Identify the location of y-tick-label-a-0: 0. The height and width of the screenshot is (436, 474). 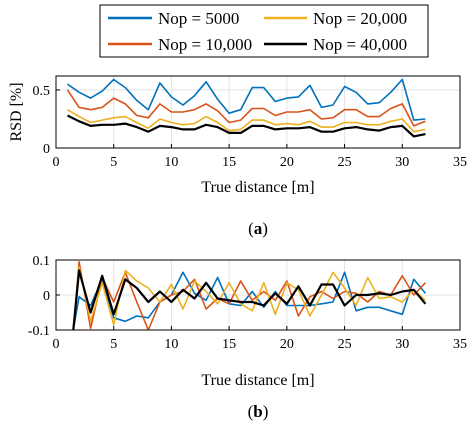
(46, 149).